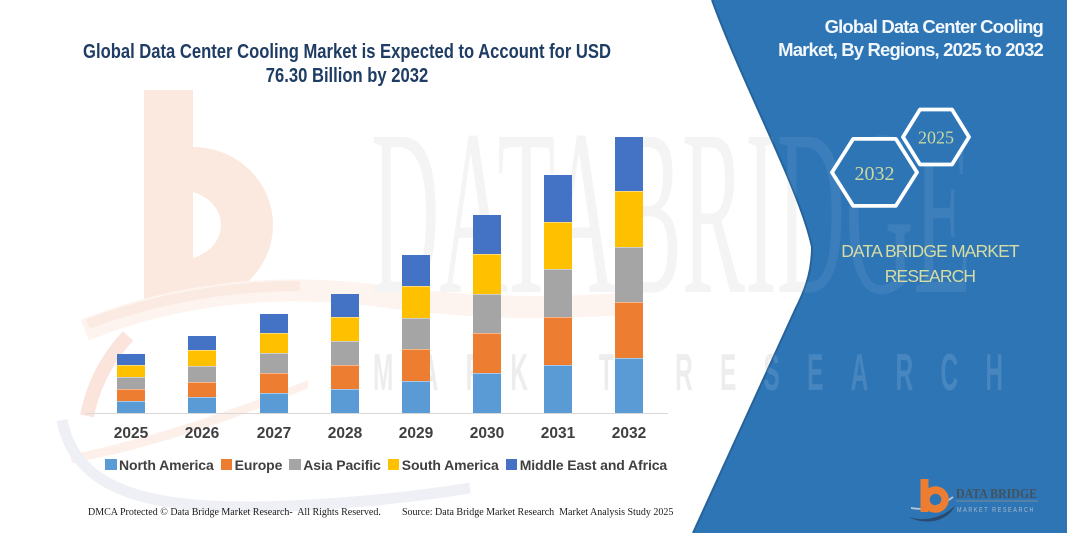  Describe the element at coordinates (996, 494) in the screenshot. I see `svg-text: DATA BRIDGE` at that location.